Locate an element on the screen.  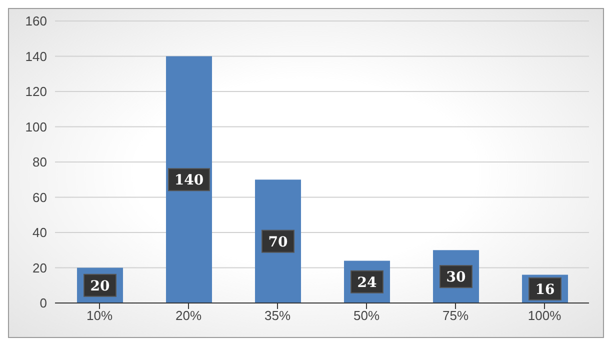
y-tick-label: 40 is located at coordinates (39, 232).